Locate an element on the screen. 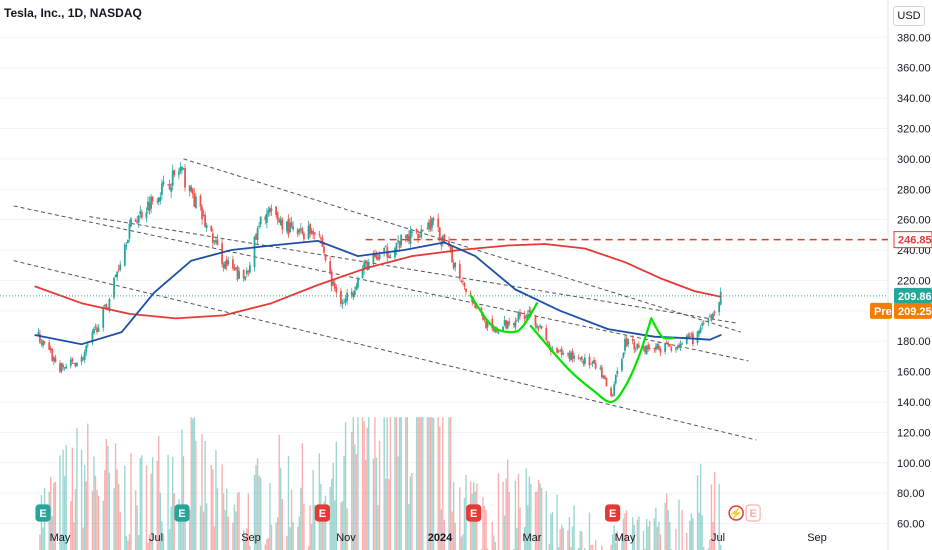 The height and width of the screenshot is (550, 932). currency-button: USD is located at coordinates (909, 16).